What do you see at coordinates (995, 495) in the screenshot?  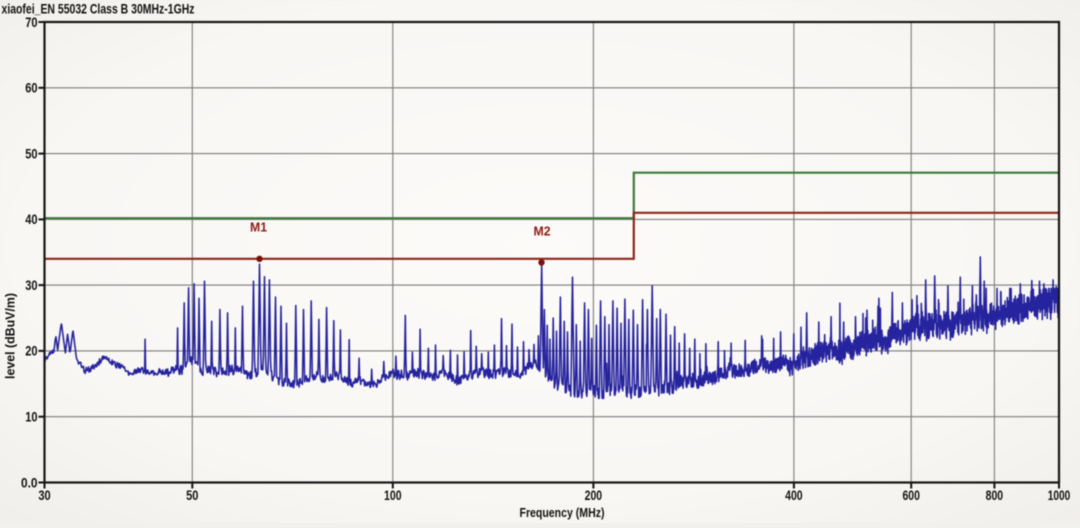 I see `svg-text: 800` at bounding box center [995, 495].